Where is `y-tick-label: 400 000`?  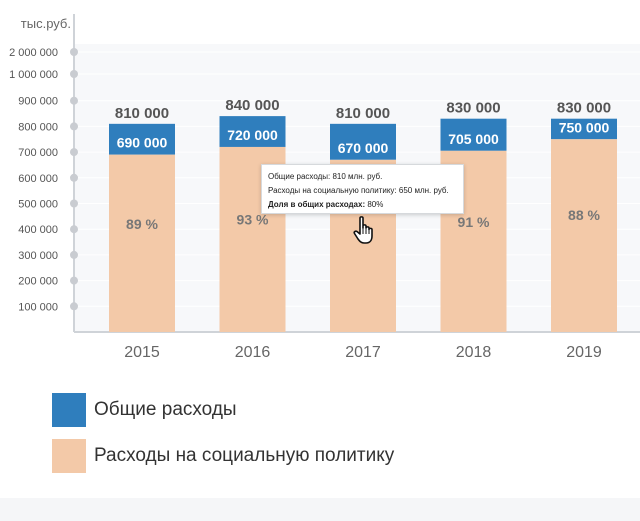
y-tick-label: 400 000 is located at coordinates (38, 230).